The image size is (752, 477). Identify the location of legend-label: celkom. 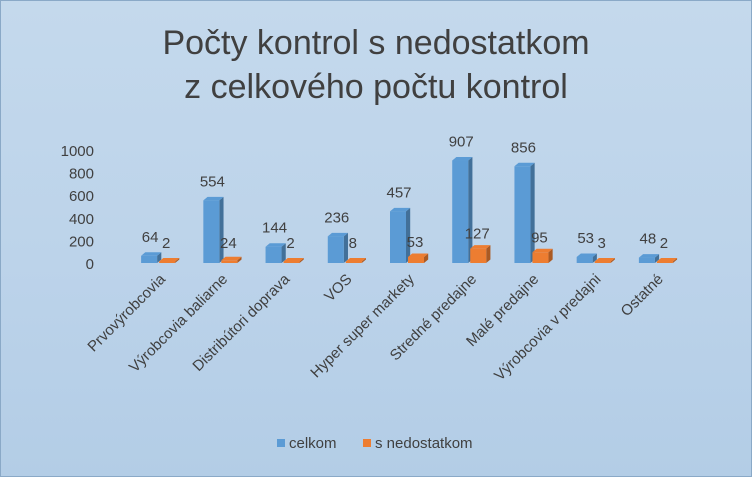
(313, 443).